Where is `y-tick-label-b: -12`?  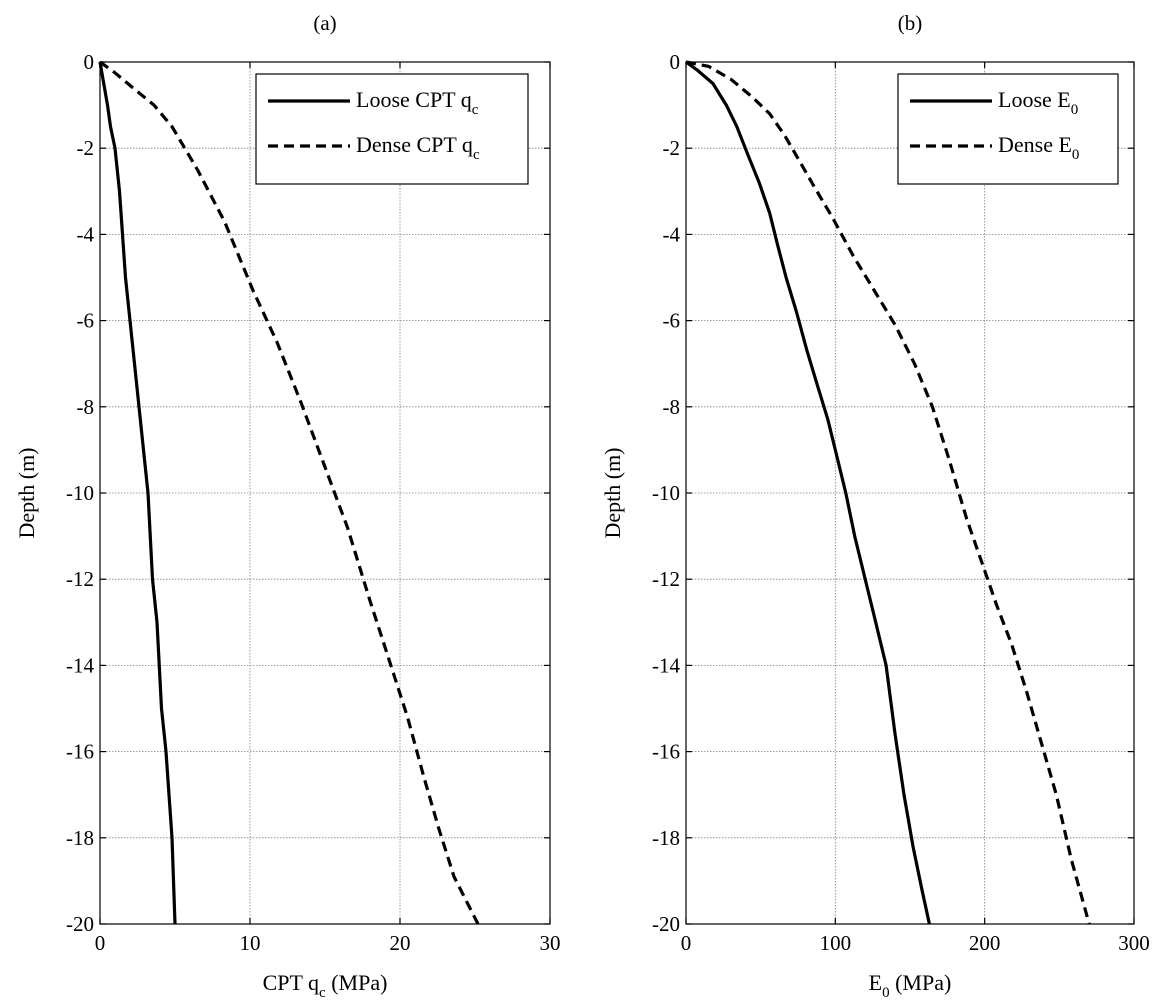
y-tick-label-b: -12 is located at coordinates (666, 579).